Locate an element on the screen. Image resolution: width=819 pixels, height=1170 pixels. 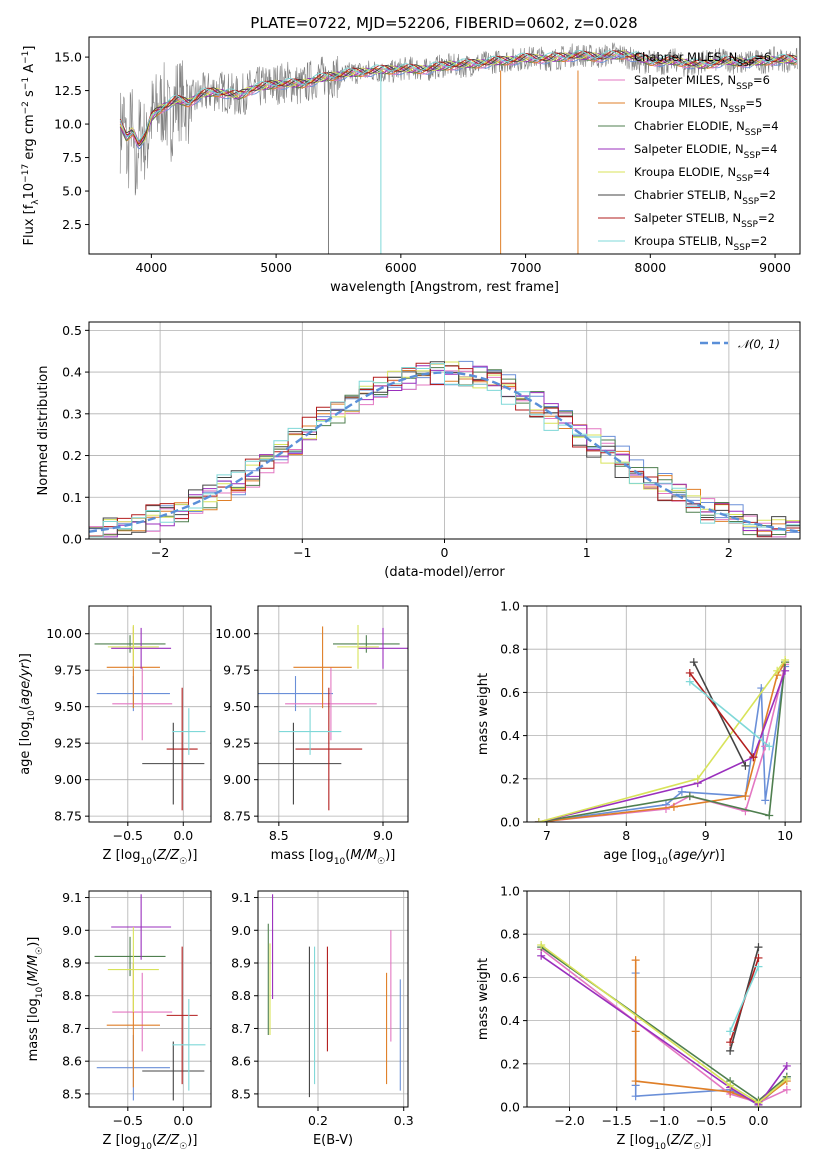
x-tick-label: 0.3 is located at coordinates (404, 1120).